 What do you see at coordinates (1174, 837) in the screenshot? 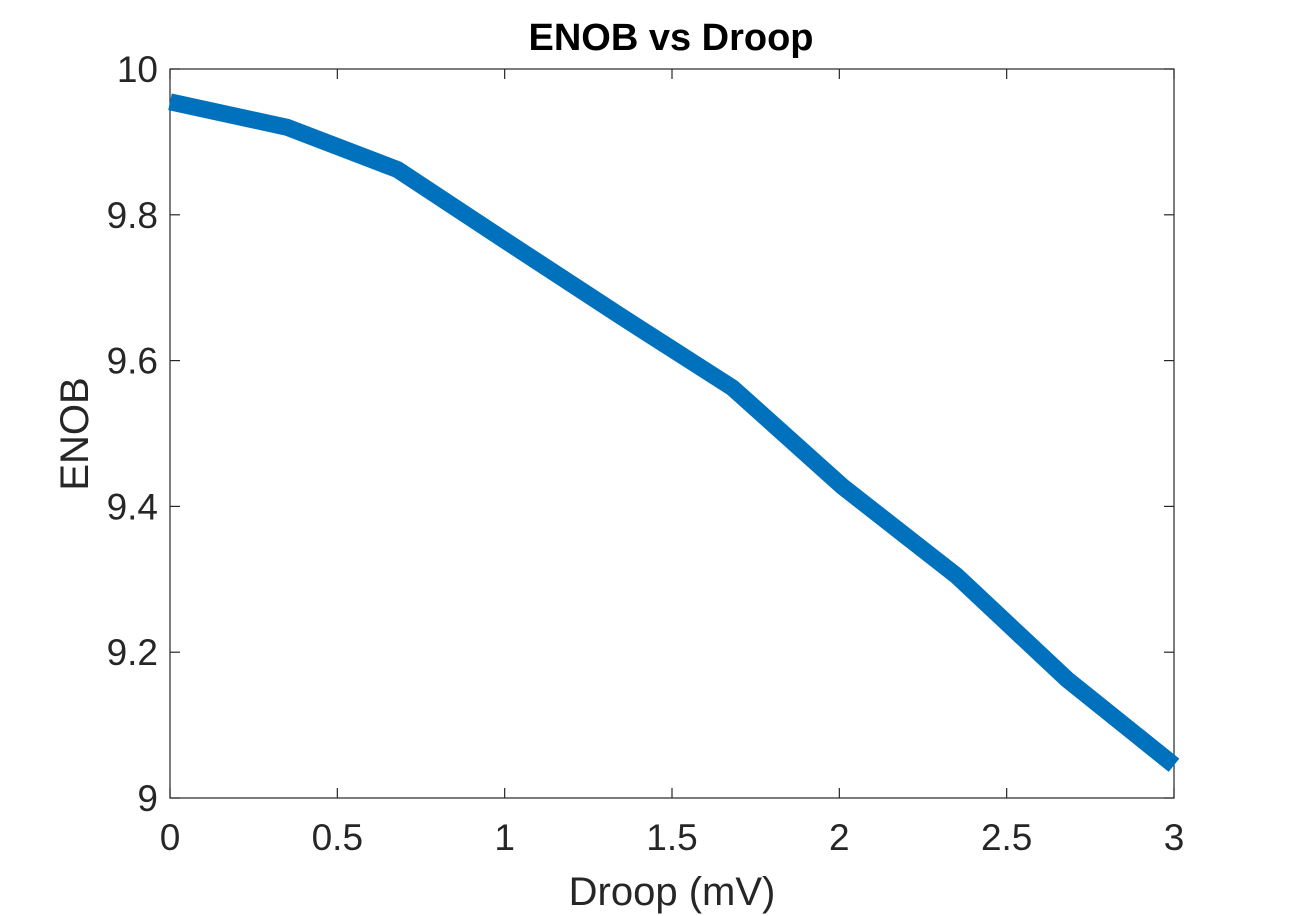
I see `x-tick-label: 3` at bounding box center [1174, 837].